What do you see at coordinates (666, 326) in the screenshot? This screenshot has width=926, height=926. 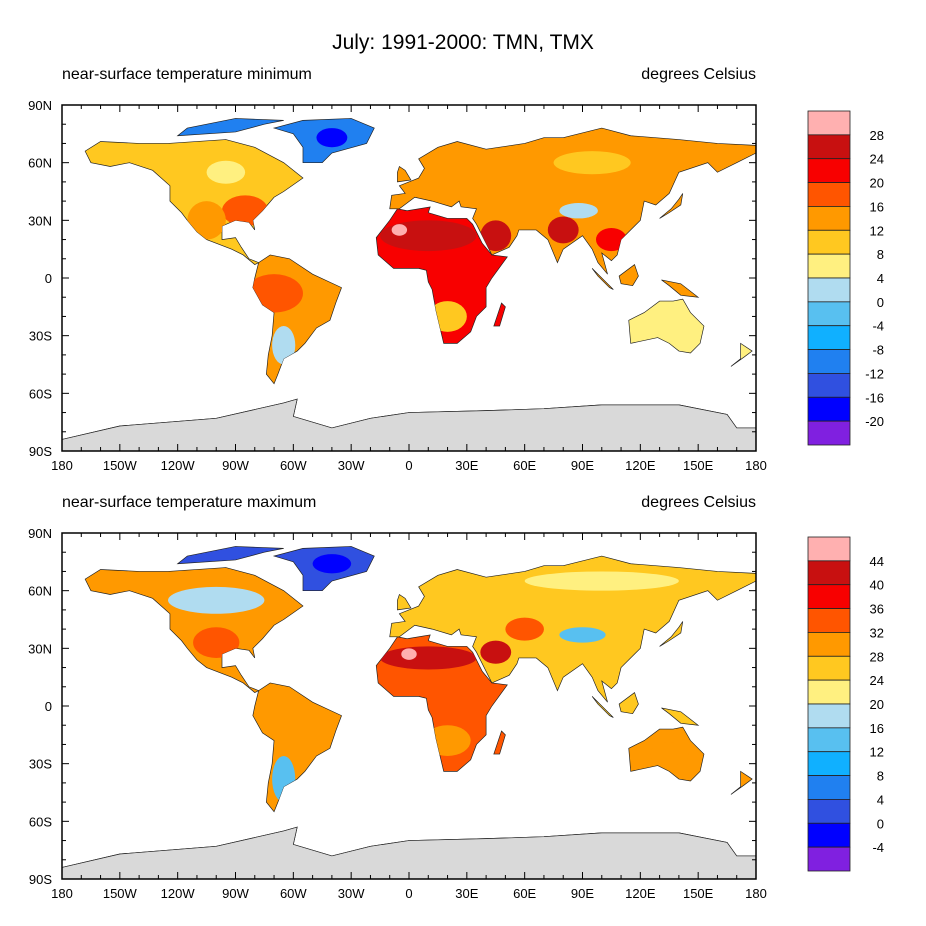 I see `landmass-australia` at bounding box center [666, 326].